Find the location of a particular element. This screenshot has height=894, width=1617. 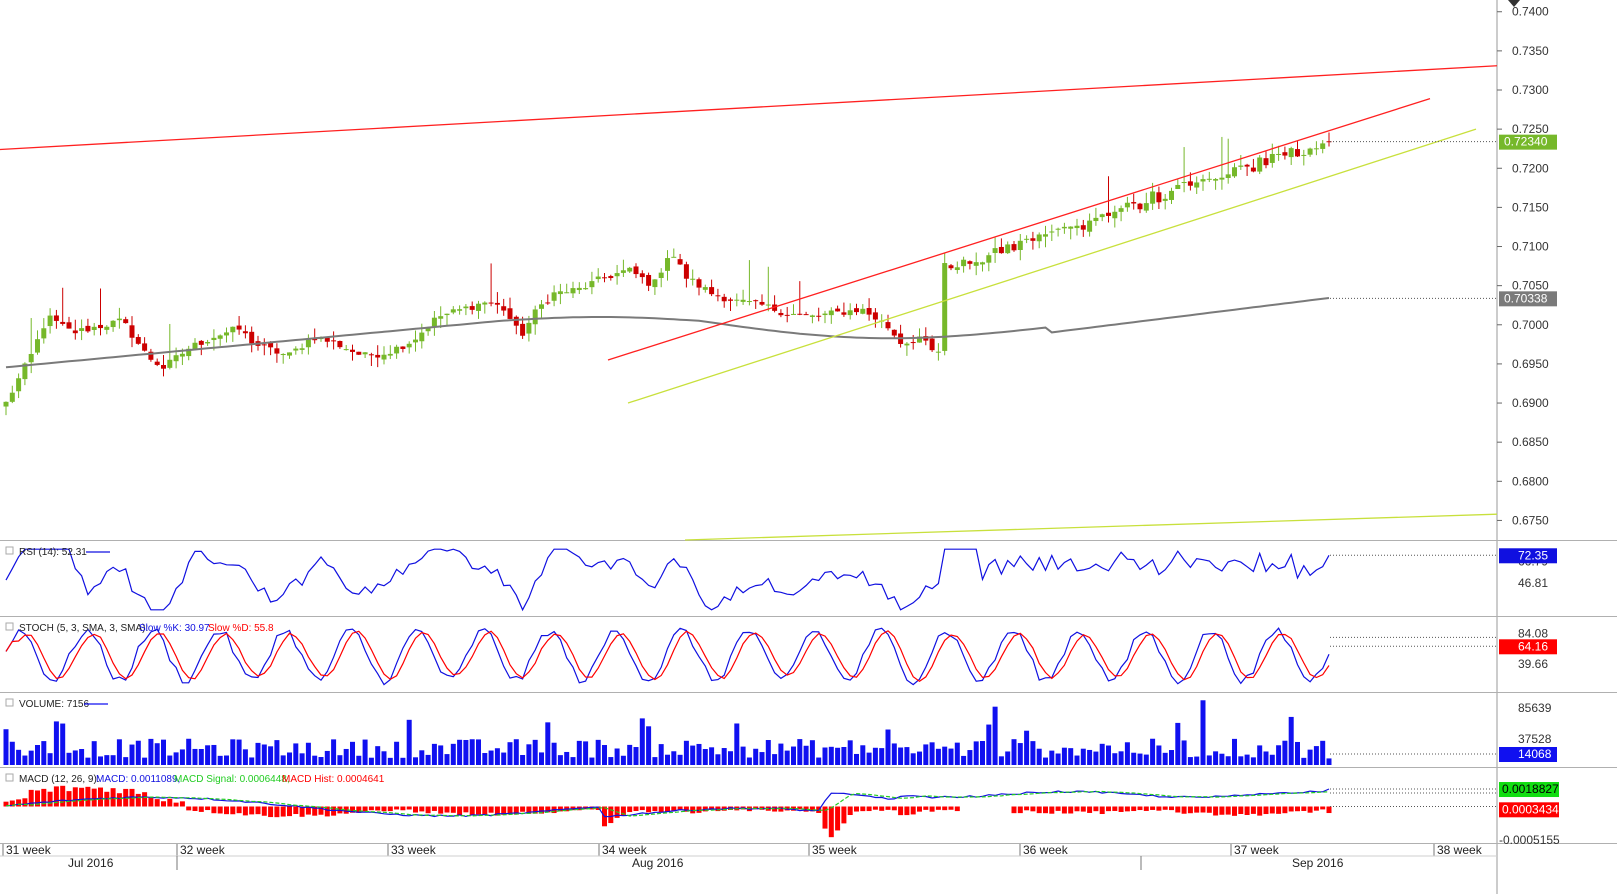

price-tick-label: 0.6750 is located at coordinates (1530, 520).